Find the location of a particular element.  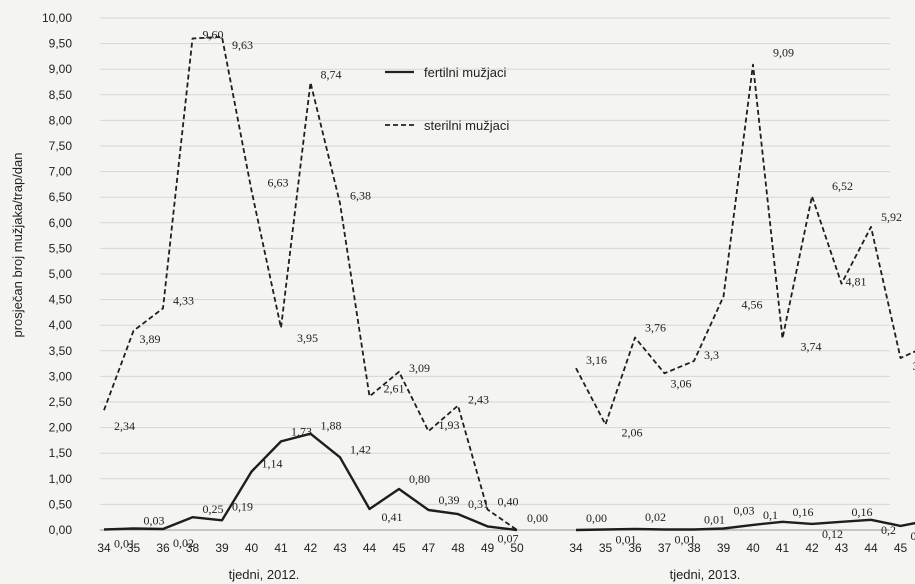

y-tick-label: 0,00 is located at coordinates (61, 530).